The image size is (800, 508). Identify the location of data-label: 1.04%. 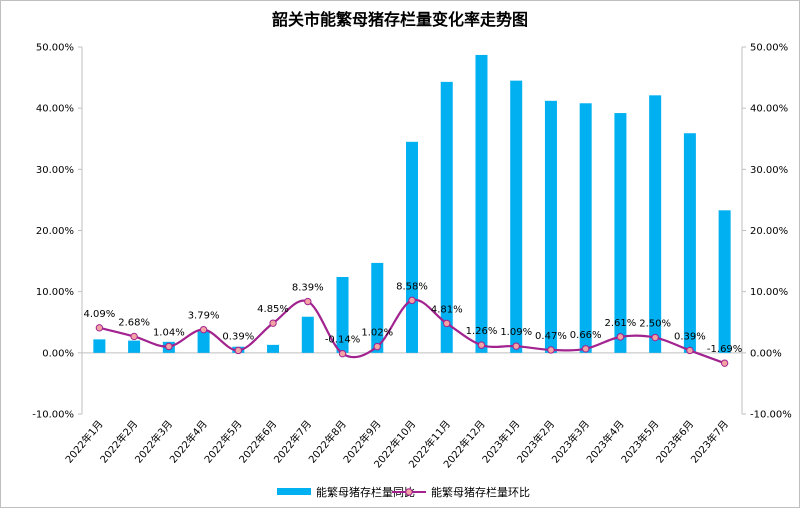
(169, 332).